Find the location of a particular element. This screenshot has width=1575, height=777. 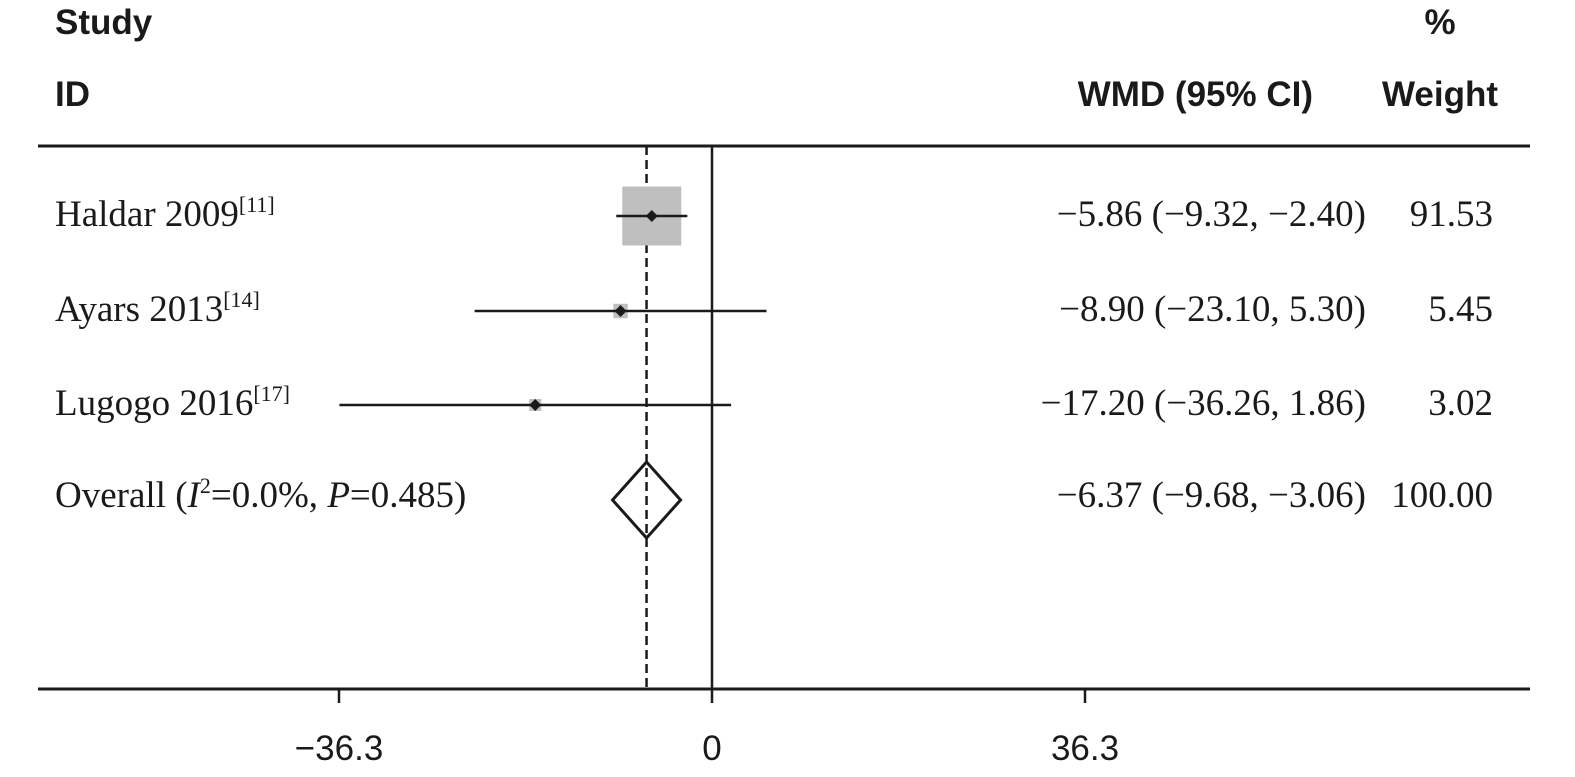

header-id: ID is located at coordinates (72, 94).